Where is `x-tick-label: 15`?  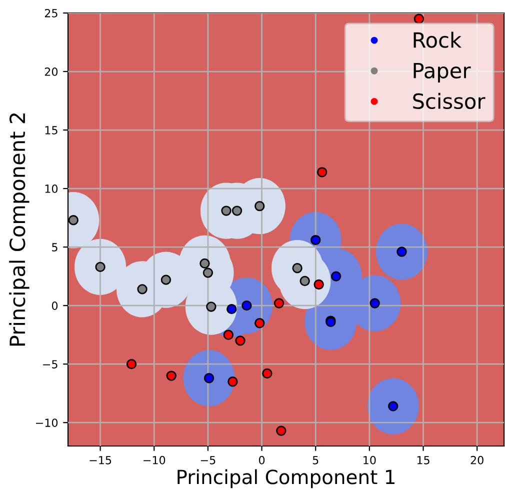
x-tick-label: 15 is located at coordinates (423, 460).